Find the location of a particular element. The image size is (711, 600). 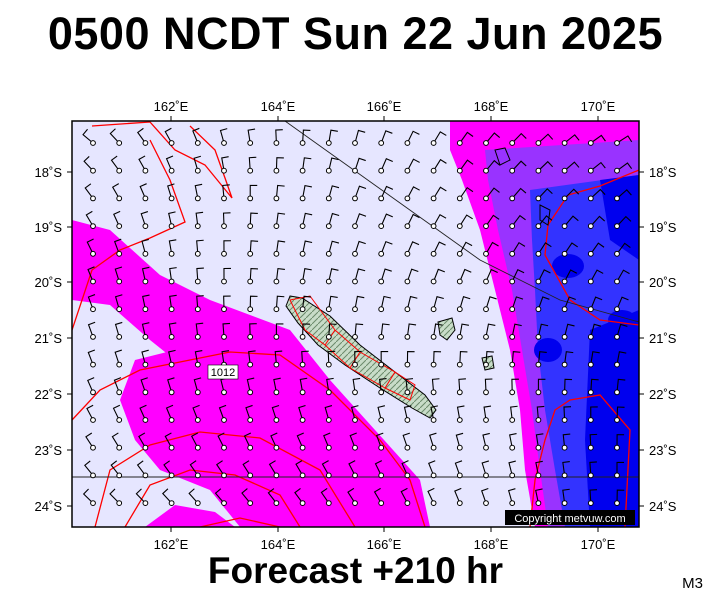

lon-label-bottom: 162˚E is located at coordinates (171, 544).